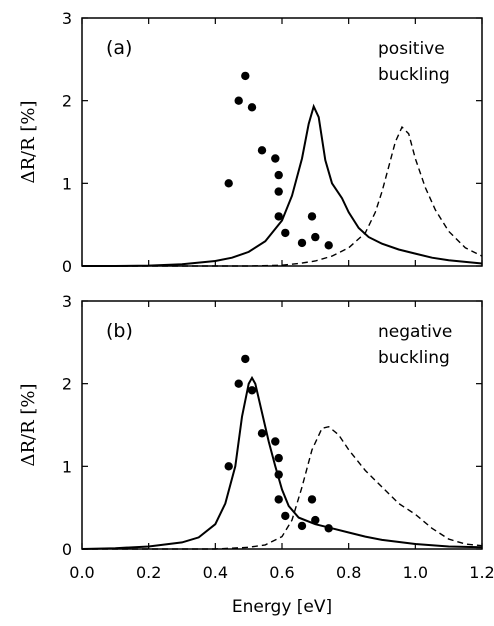  I want to click on x-tick-labels: 0.0 0.2 0.4 0.6 0.8 1.0 1.2, so click(281, 572).